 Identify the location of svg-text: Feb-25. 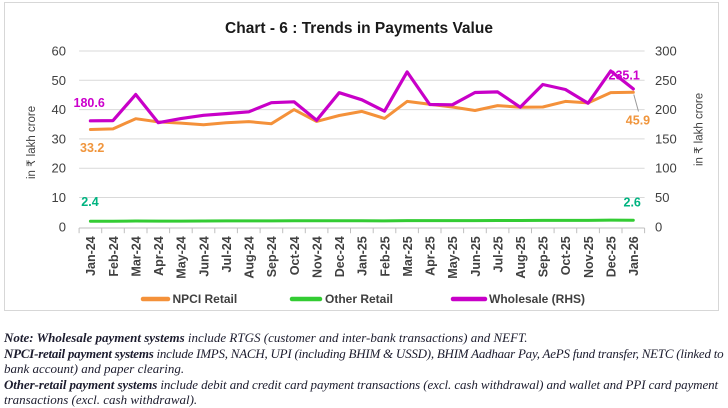
(385, 256).